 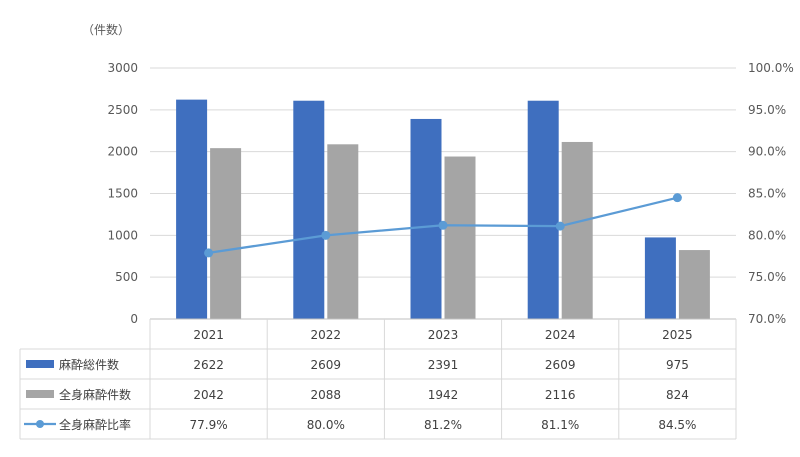 What do you see at coordinates (443, 395) in the screenshot?
I see `data-cell: 1942` at bounding box center [443, 395].